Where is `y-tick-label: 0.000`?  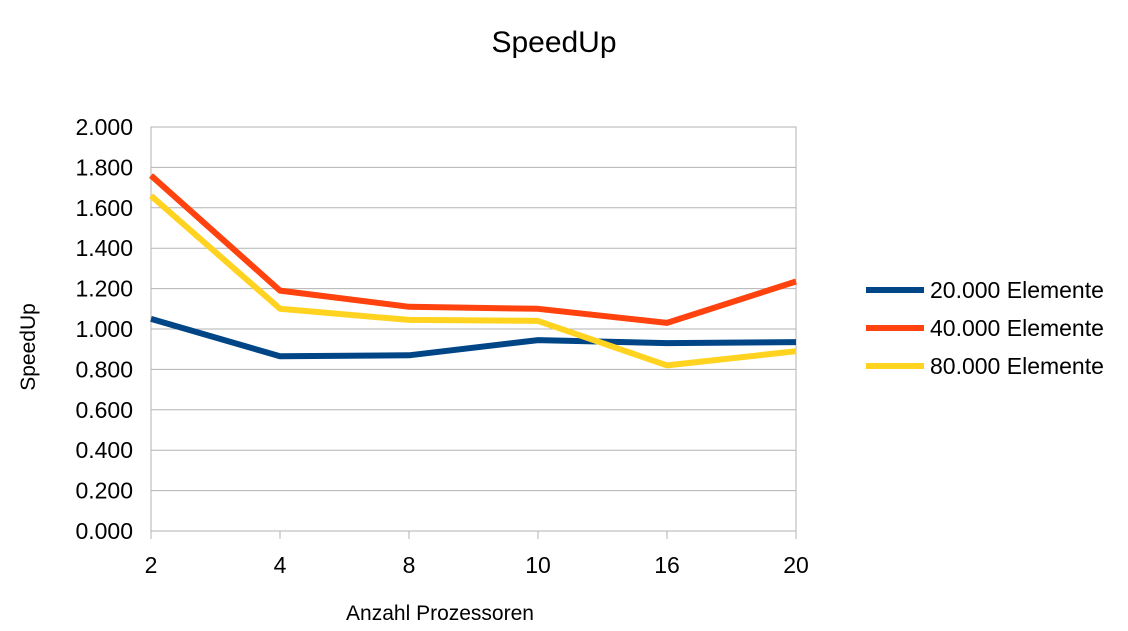
y-tick-label: 0.000 is located at coordinates (104, 531).